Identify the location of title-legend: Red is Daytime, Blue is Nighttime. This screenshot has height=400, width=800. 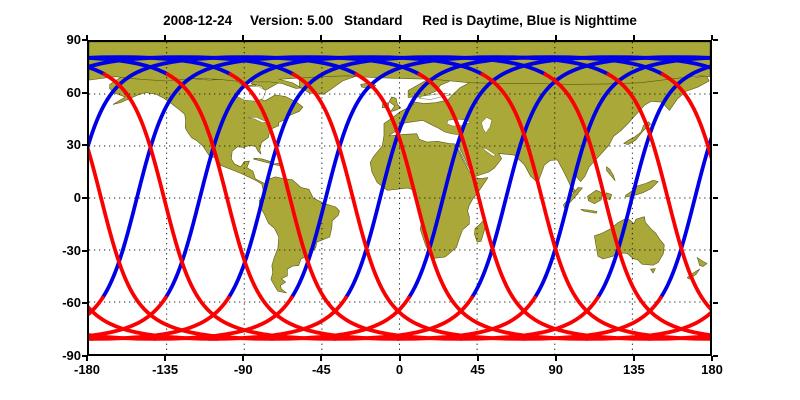
(529, 20).